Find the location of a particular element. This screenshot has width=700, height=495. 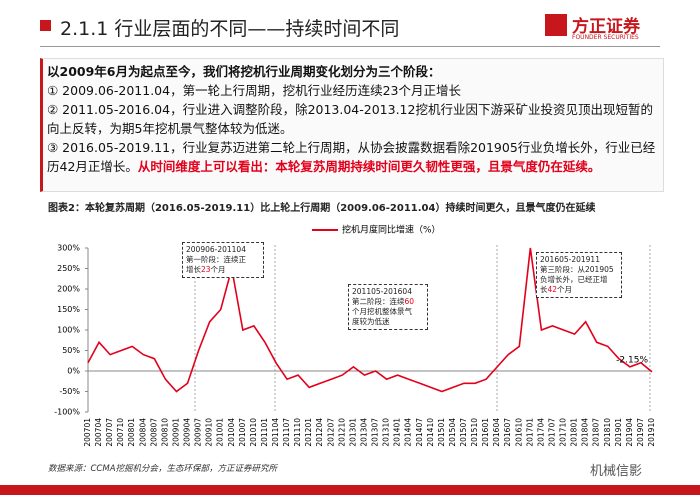

x-tick-label: 201107 is located at coordinates (286, 432).